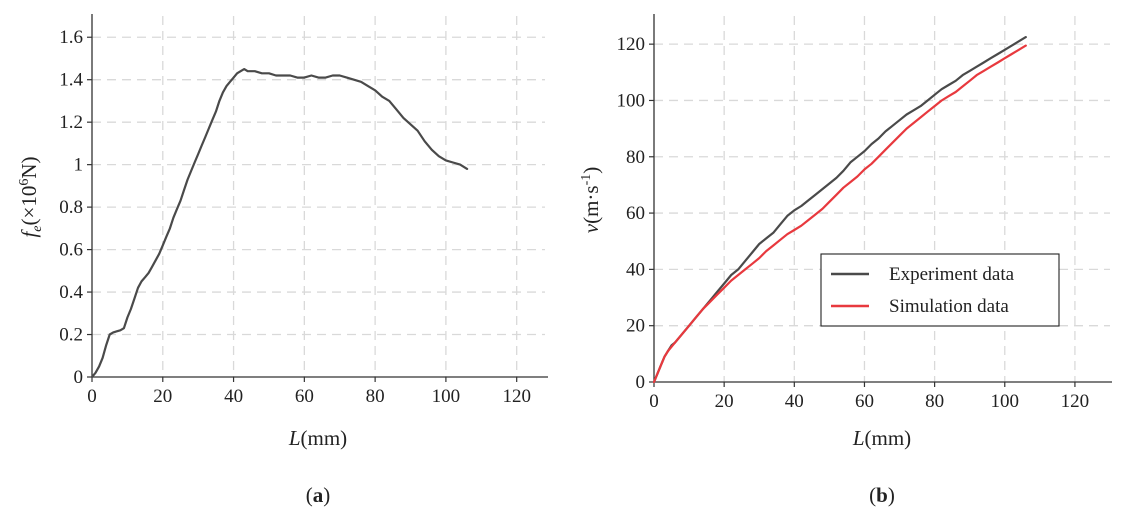 The image size is (1123, 520). What do you see at coordinates (934, 401) in the screenshot?
I see `panel-b-x-tick-label: 80` at bounding box center [934, 401].